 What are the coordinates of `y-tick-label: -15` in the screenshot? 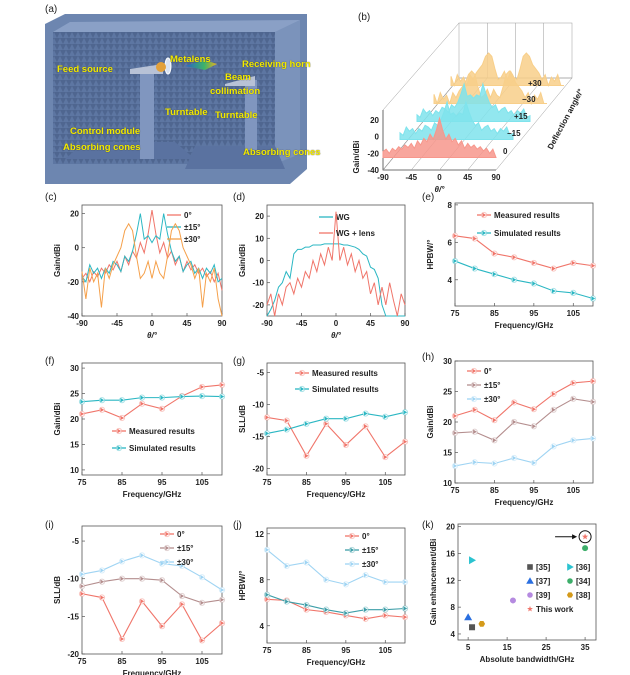 It's located at (258, 437).